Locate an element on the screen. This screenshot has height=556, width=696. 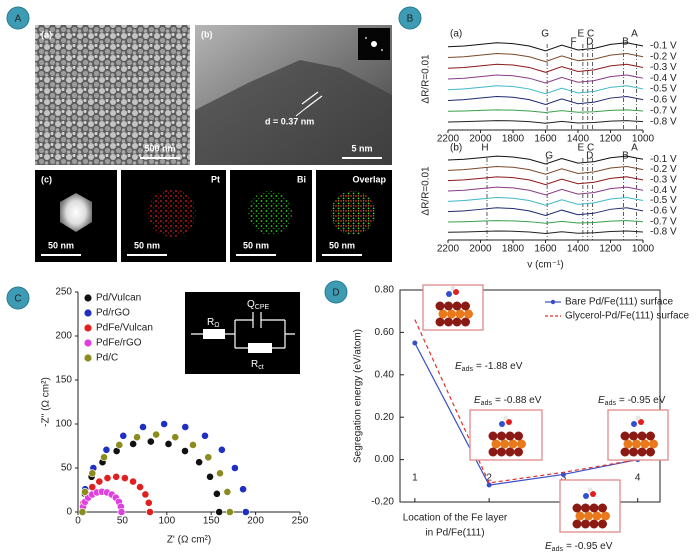
overlap-signal is located at coordinates (353, 213).